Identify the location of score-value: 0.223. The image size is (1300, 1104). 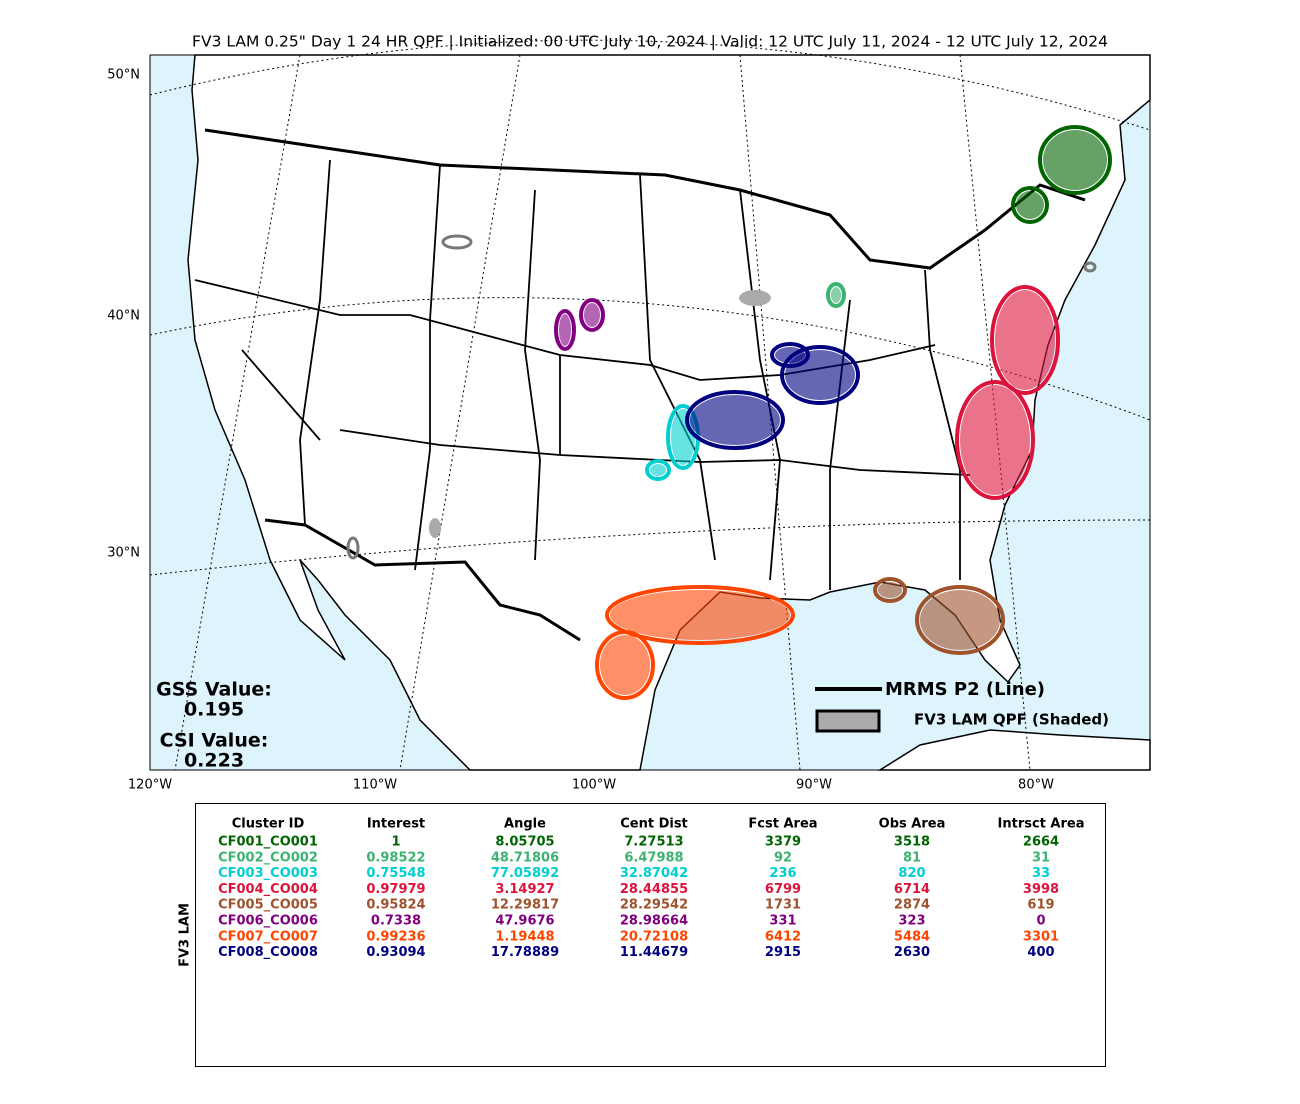
(214, 761).